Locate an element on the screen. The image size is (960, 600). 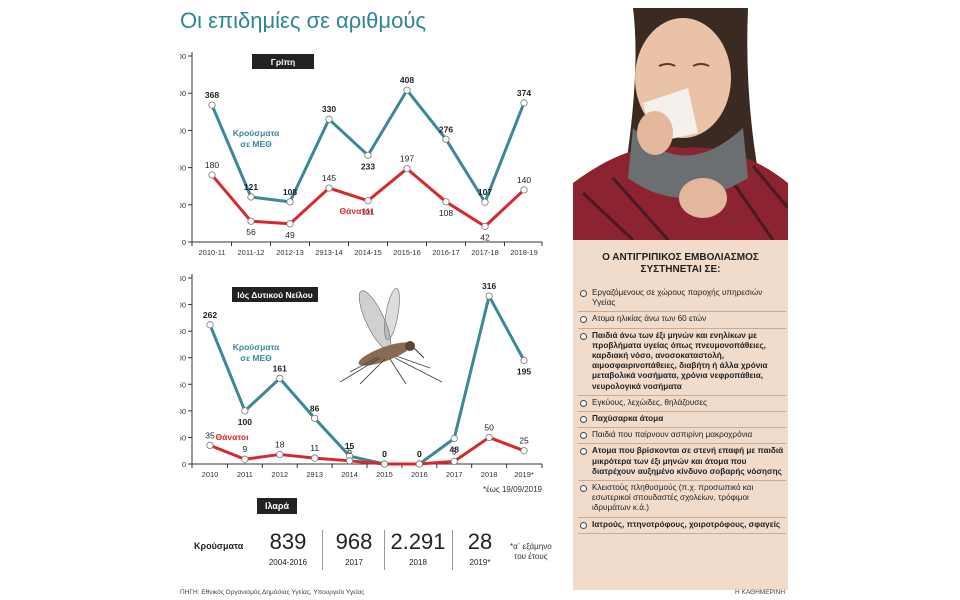
data-label: 108 is located at coordinates (446, 213).